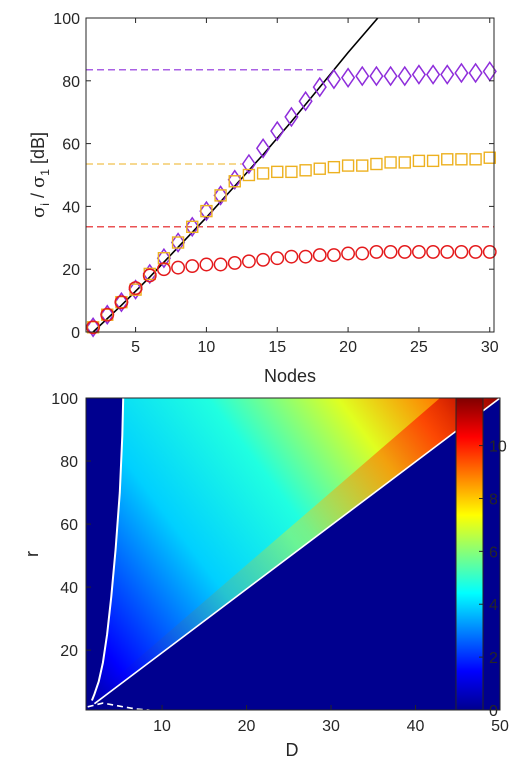 The width and height of the screenshot is (510, 762). What do you see at coordinates (290, 376) in the screenshot?
I see `top-x-axis-label: Nodes` at bounding box center [290, 376].